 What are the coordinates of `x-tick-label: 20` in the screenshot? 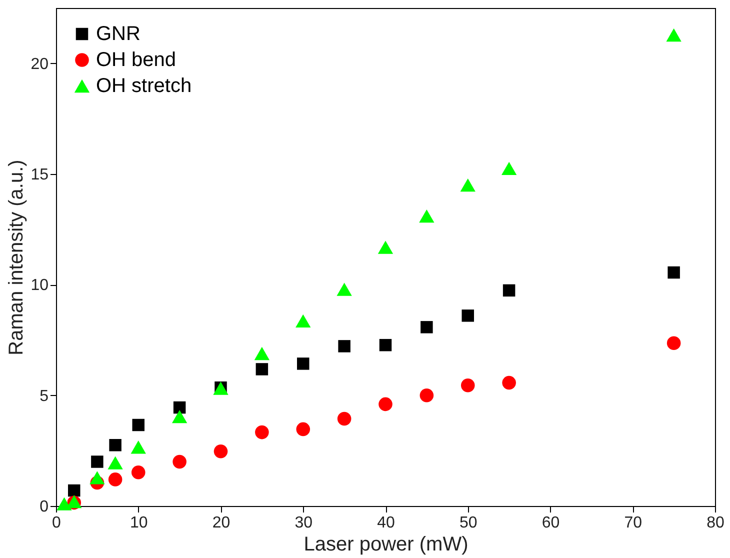 It's located at (221, 523).